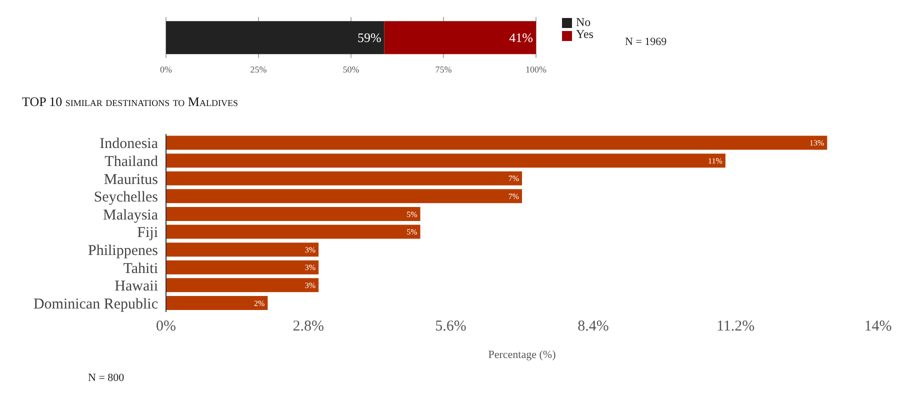  I want to click on y-tick-label: Hawaii, so click(136, 286).